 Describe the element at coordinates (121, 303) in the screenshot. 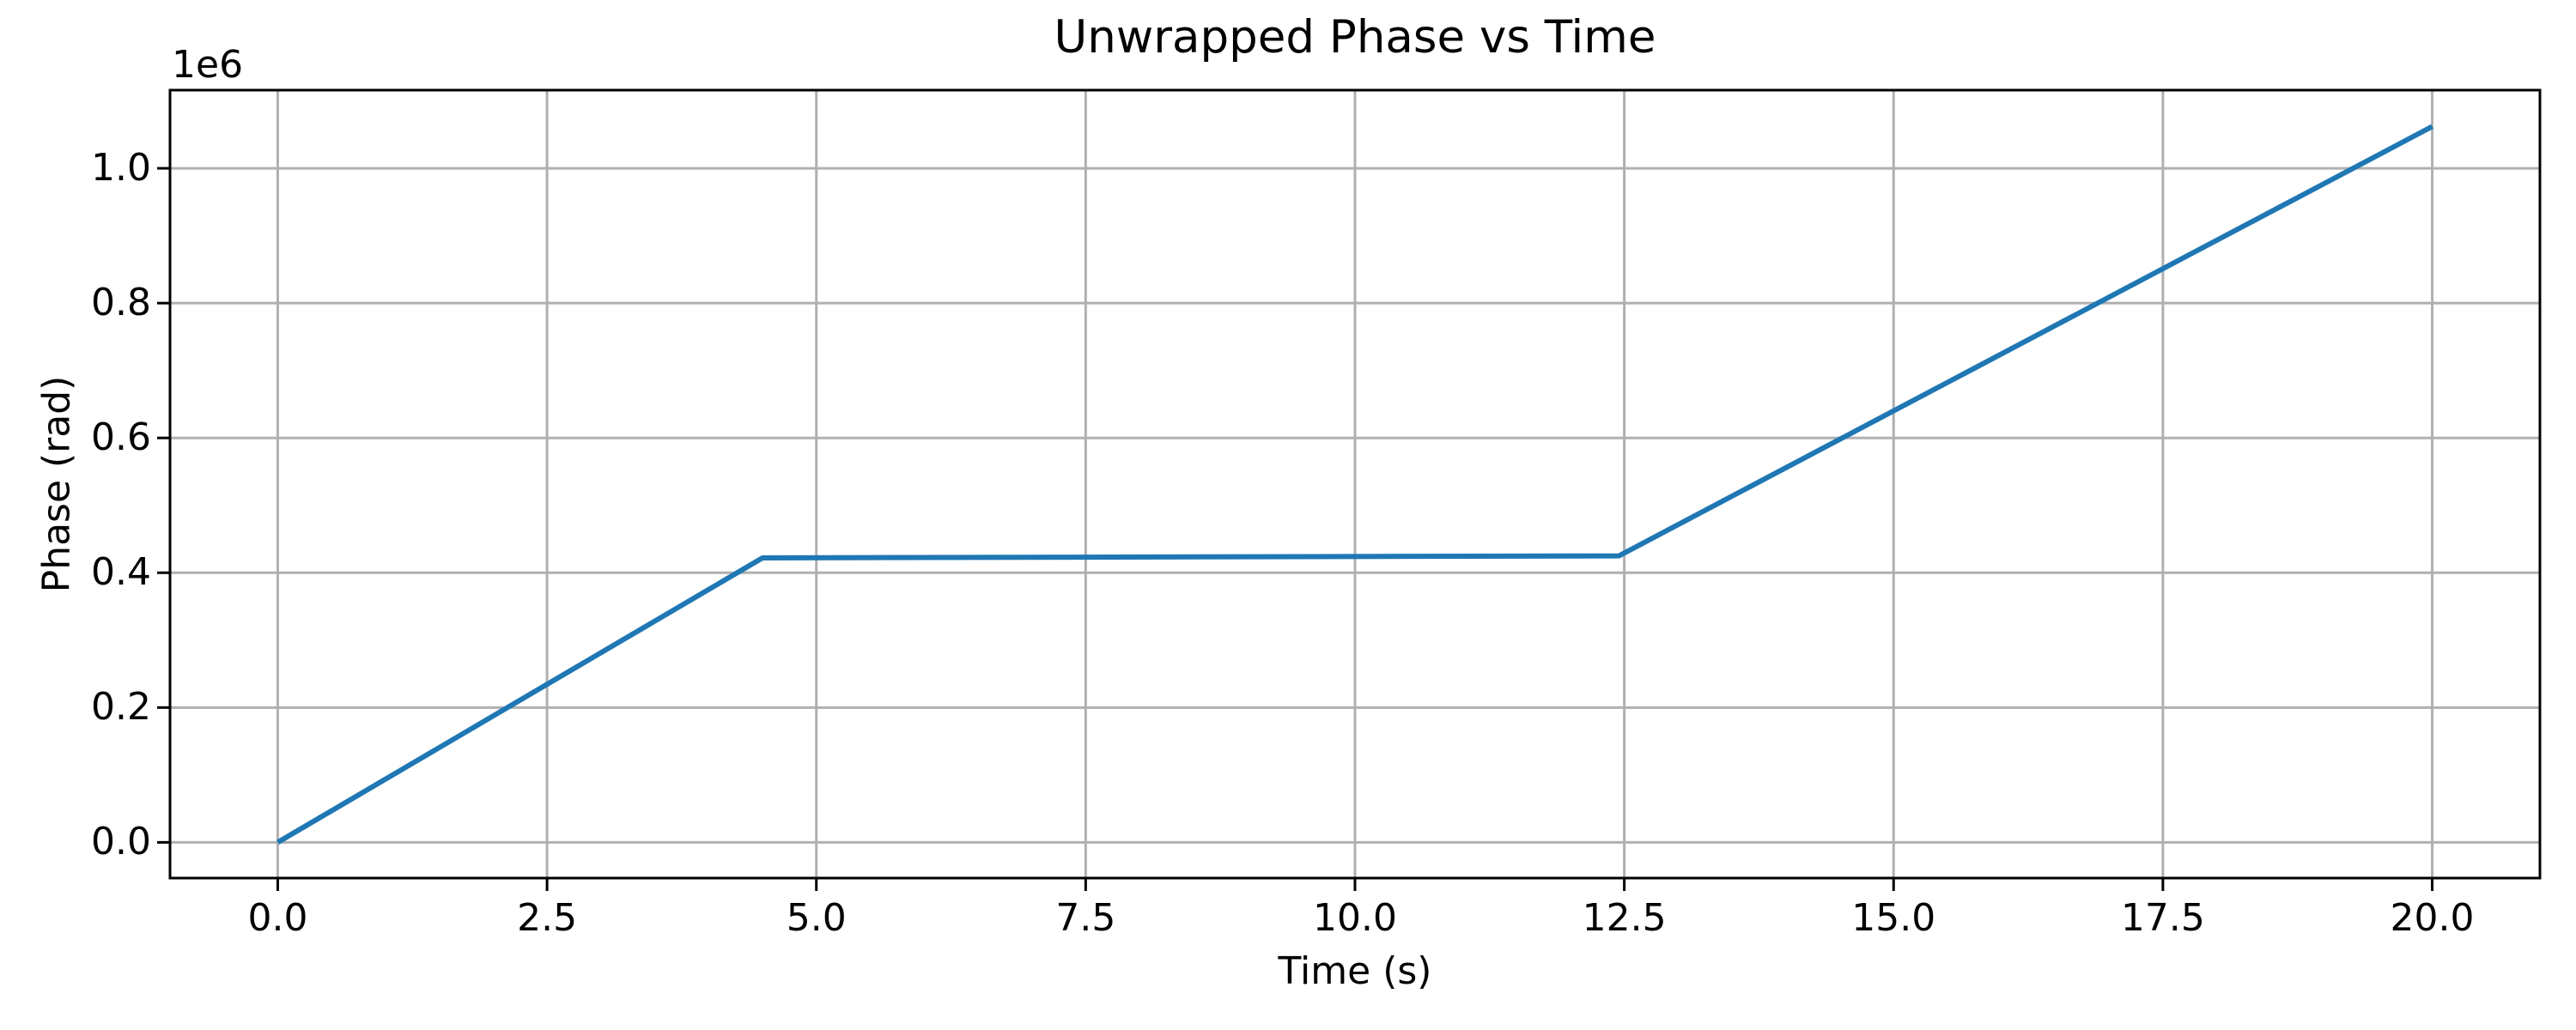

I see `y-tick-label: 0.8` at that location.